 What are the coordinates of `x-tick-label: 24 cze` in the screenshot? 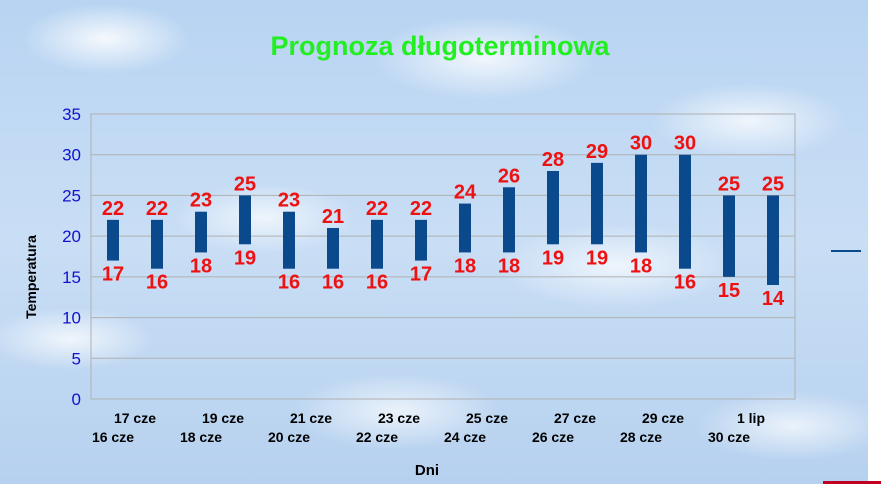 It's located at (465, 437).